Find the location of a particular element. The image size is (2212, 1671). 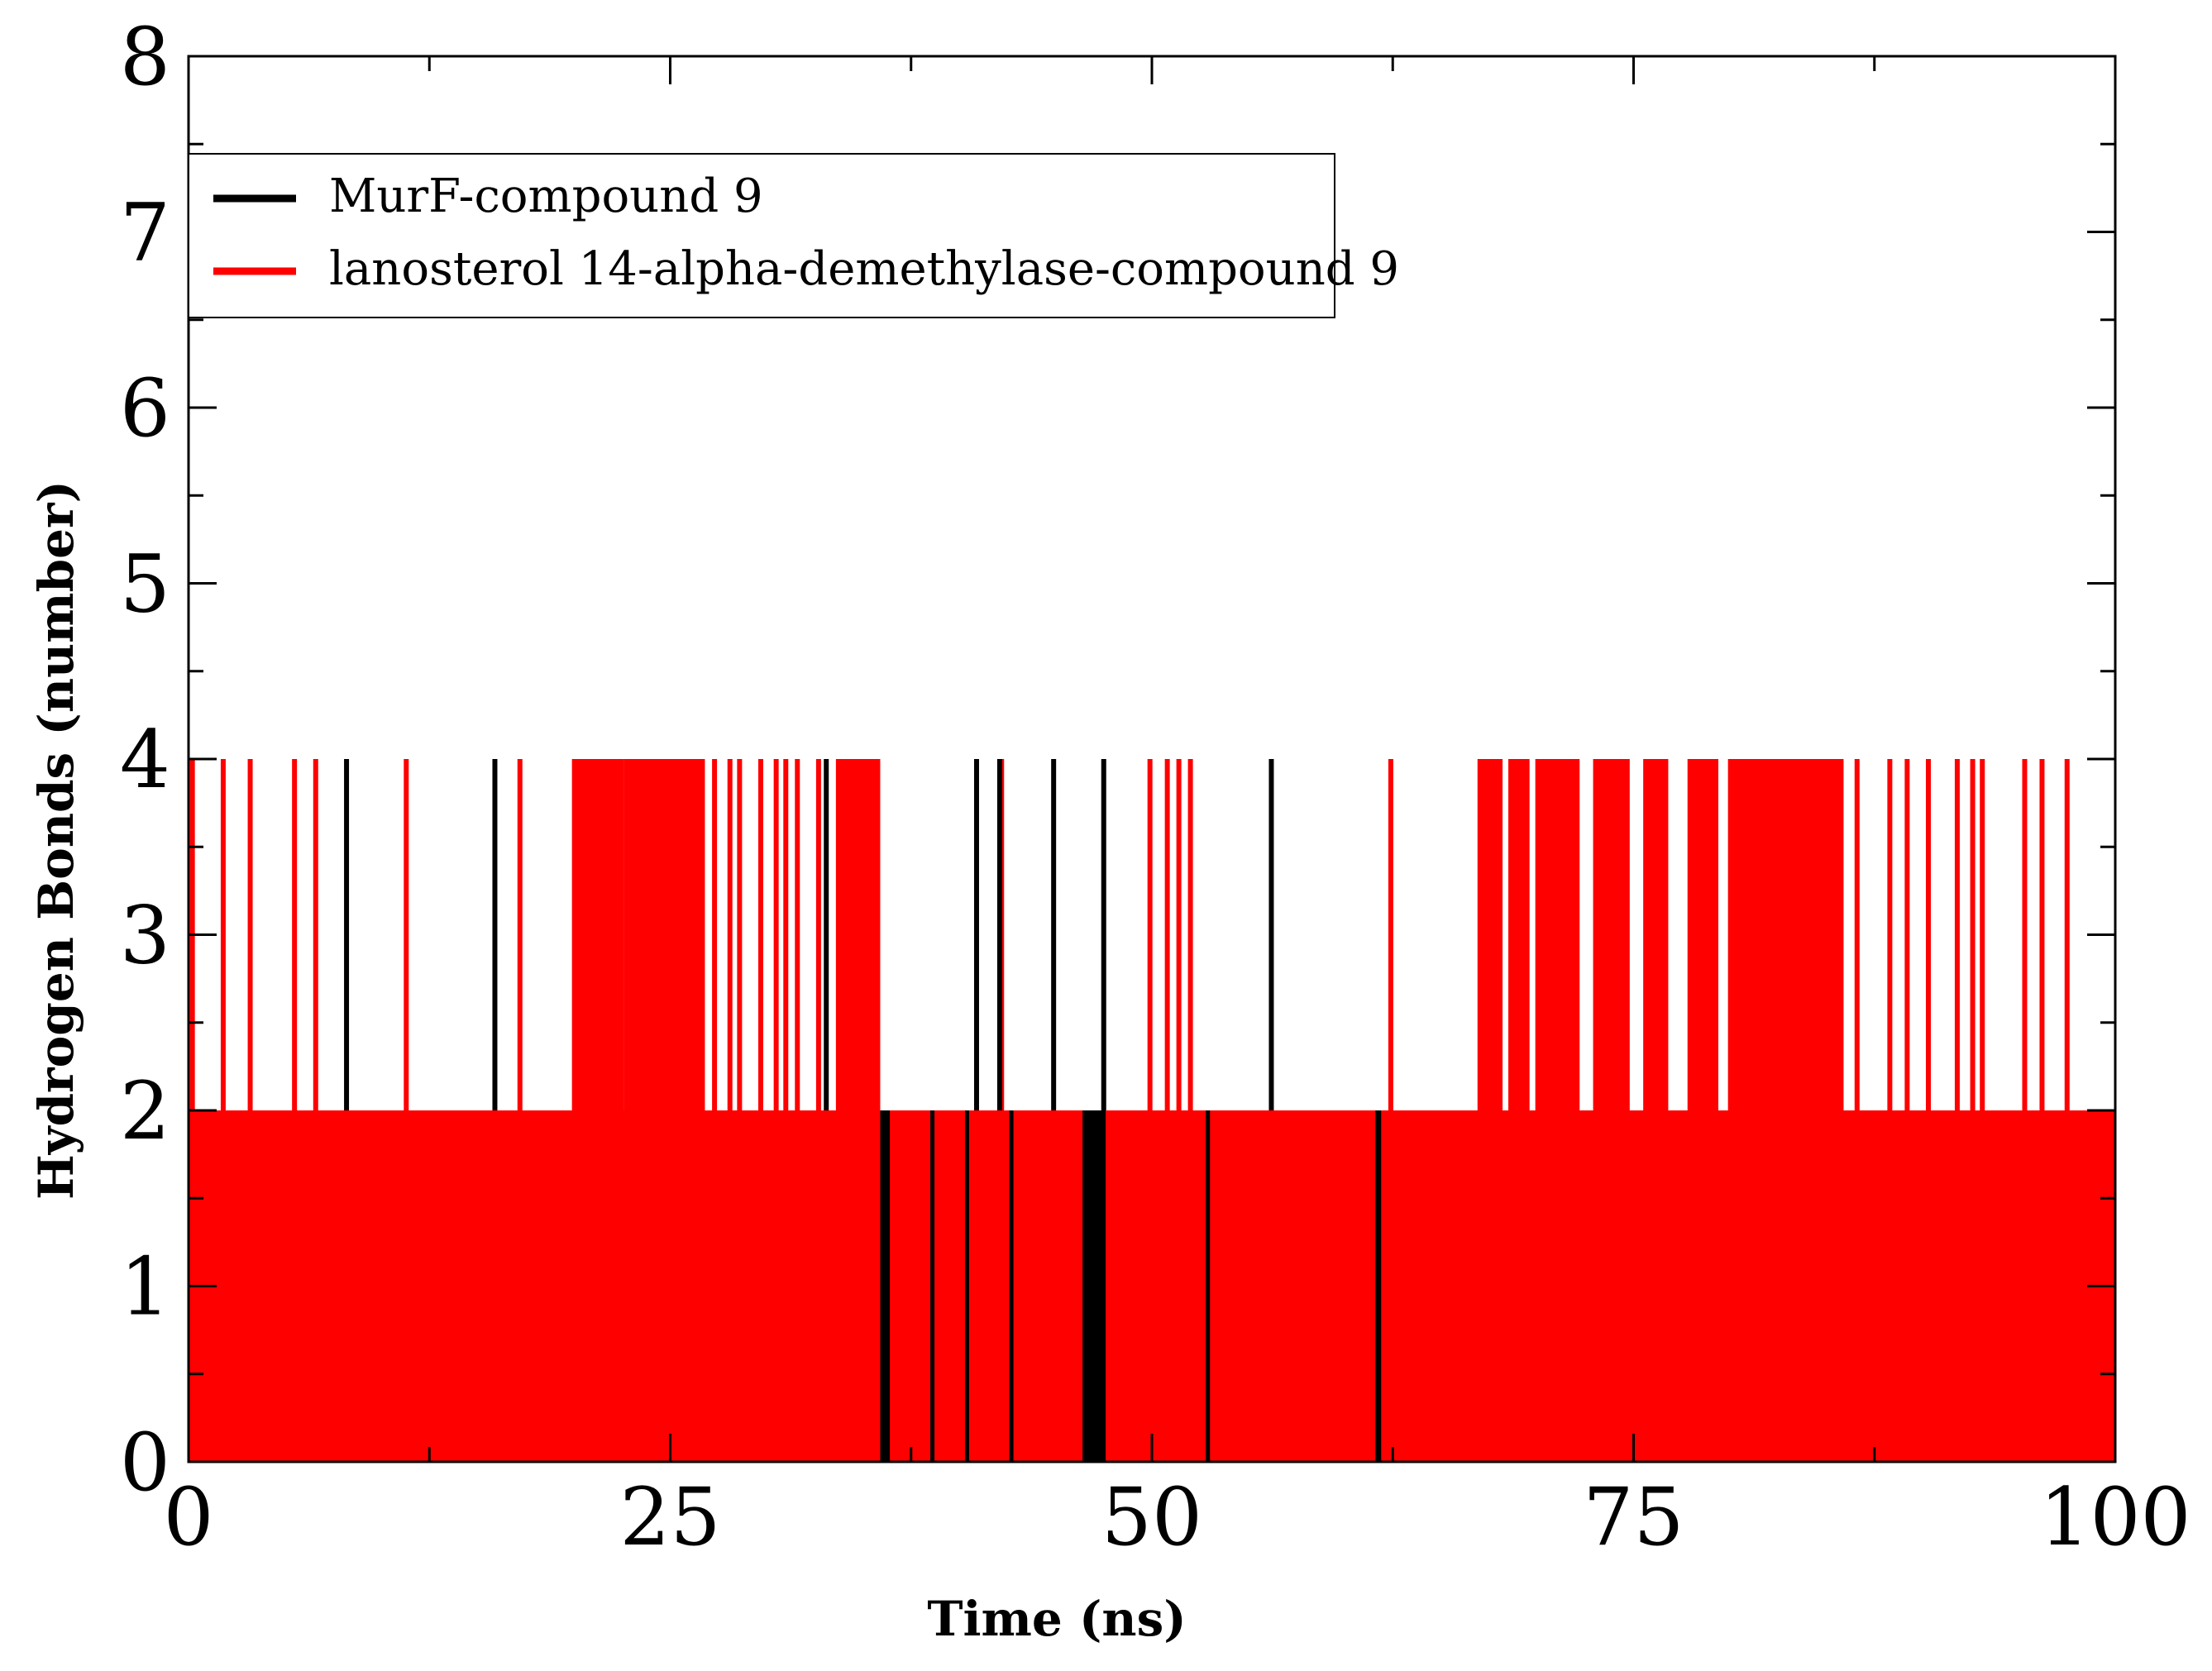

y-tick-label: 3 is located at coordinates (145, 936).